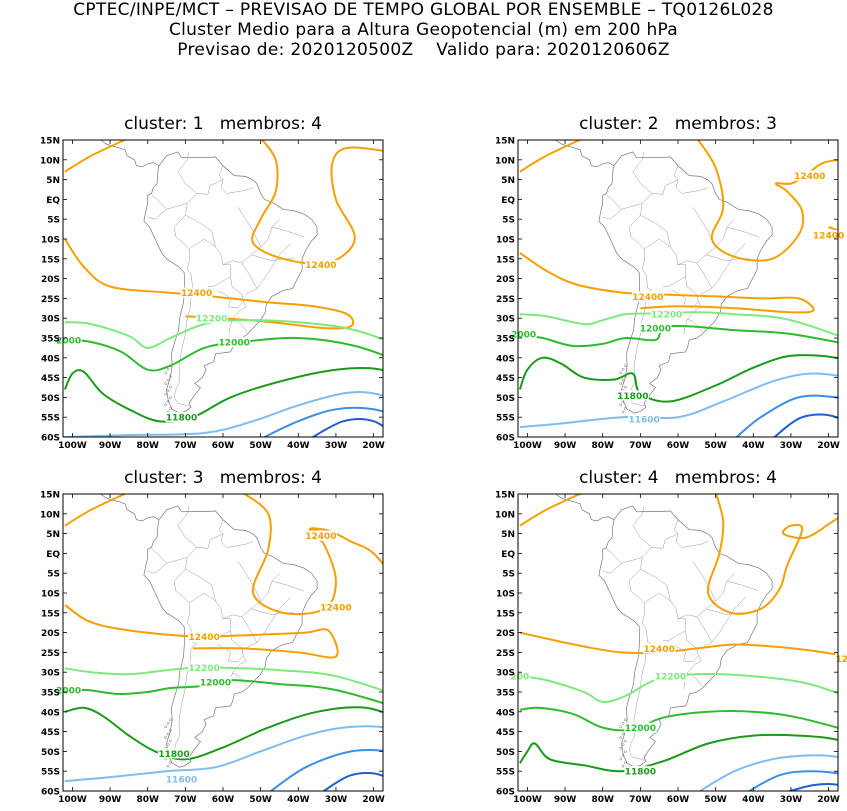 Image resolution: width=847 pixels, height=811 pixels. What do you see at coordinates (508, 535) in the screenshot?
I see `lat-label: 5N` at bounding box center [508, 535].